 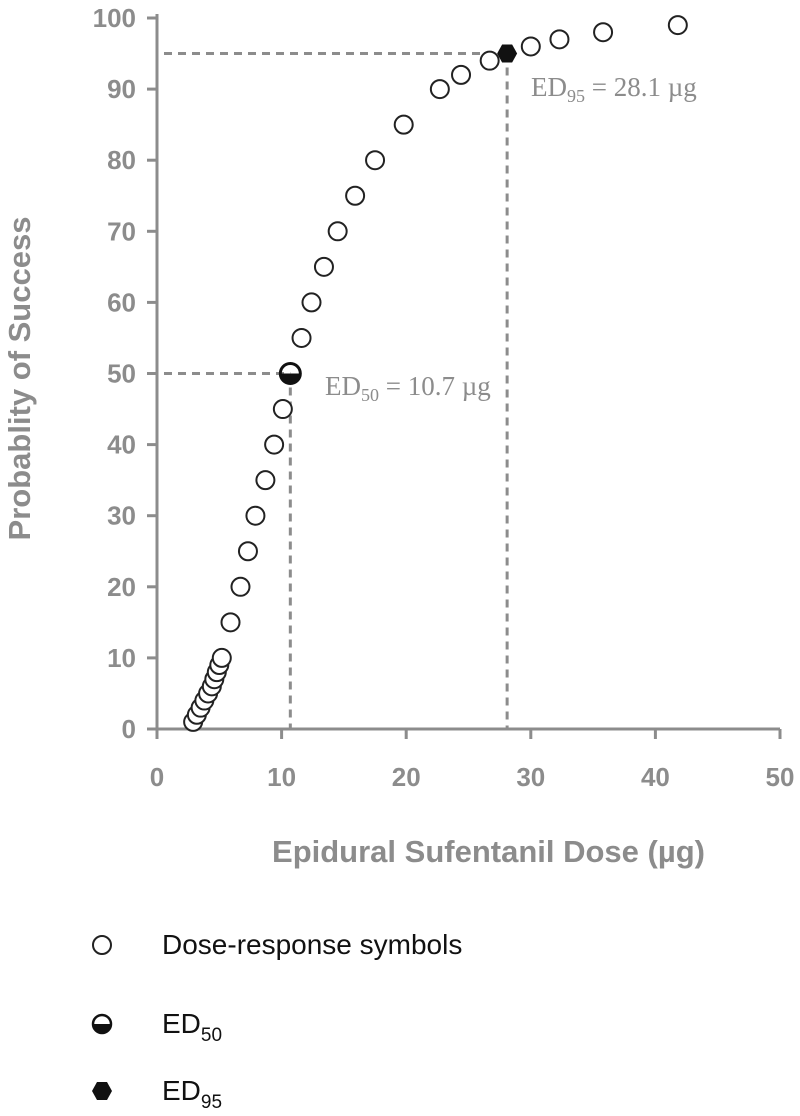 I want to click on x-tick-label: 10, so click(x=281, y=777).